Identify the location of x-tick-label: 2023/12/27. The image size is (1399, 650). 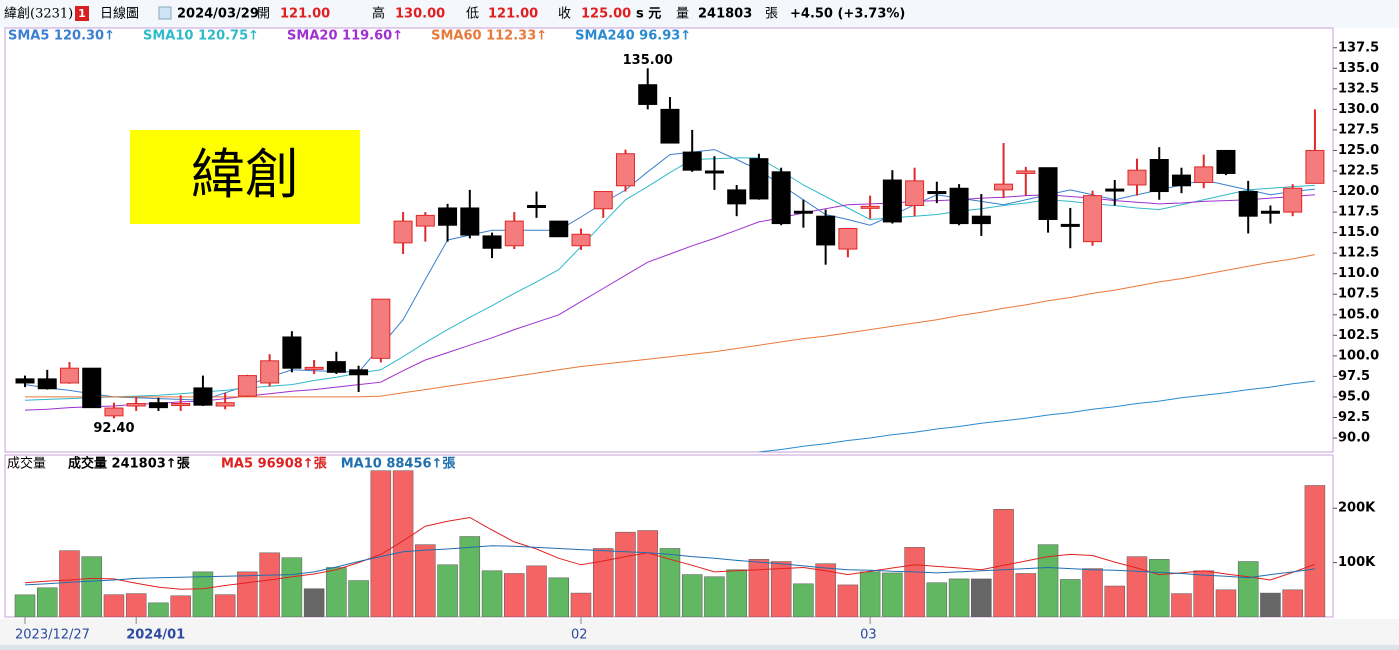
(52, 635).